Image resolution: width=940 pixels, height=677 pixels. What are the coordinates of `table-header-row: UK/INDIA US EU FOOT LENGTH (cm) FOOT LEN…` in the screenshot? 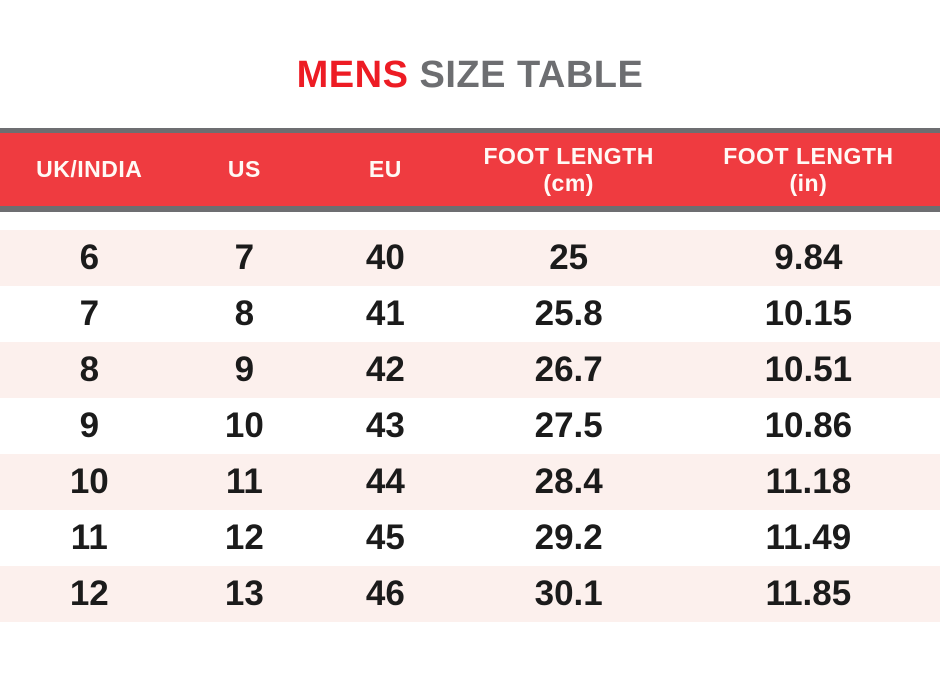 It's located at (470, 170).